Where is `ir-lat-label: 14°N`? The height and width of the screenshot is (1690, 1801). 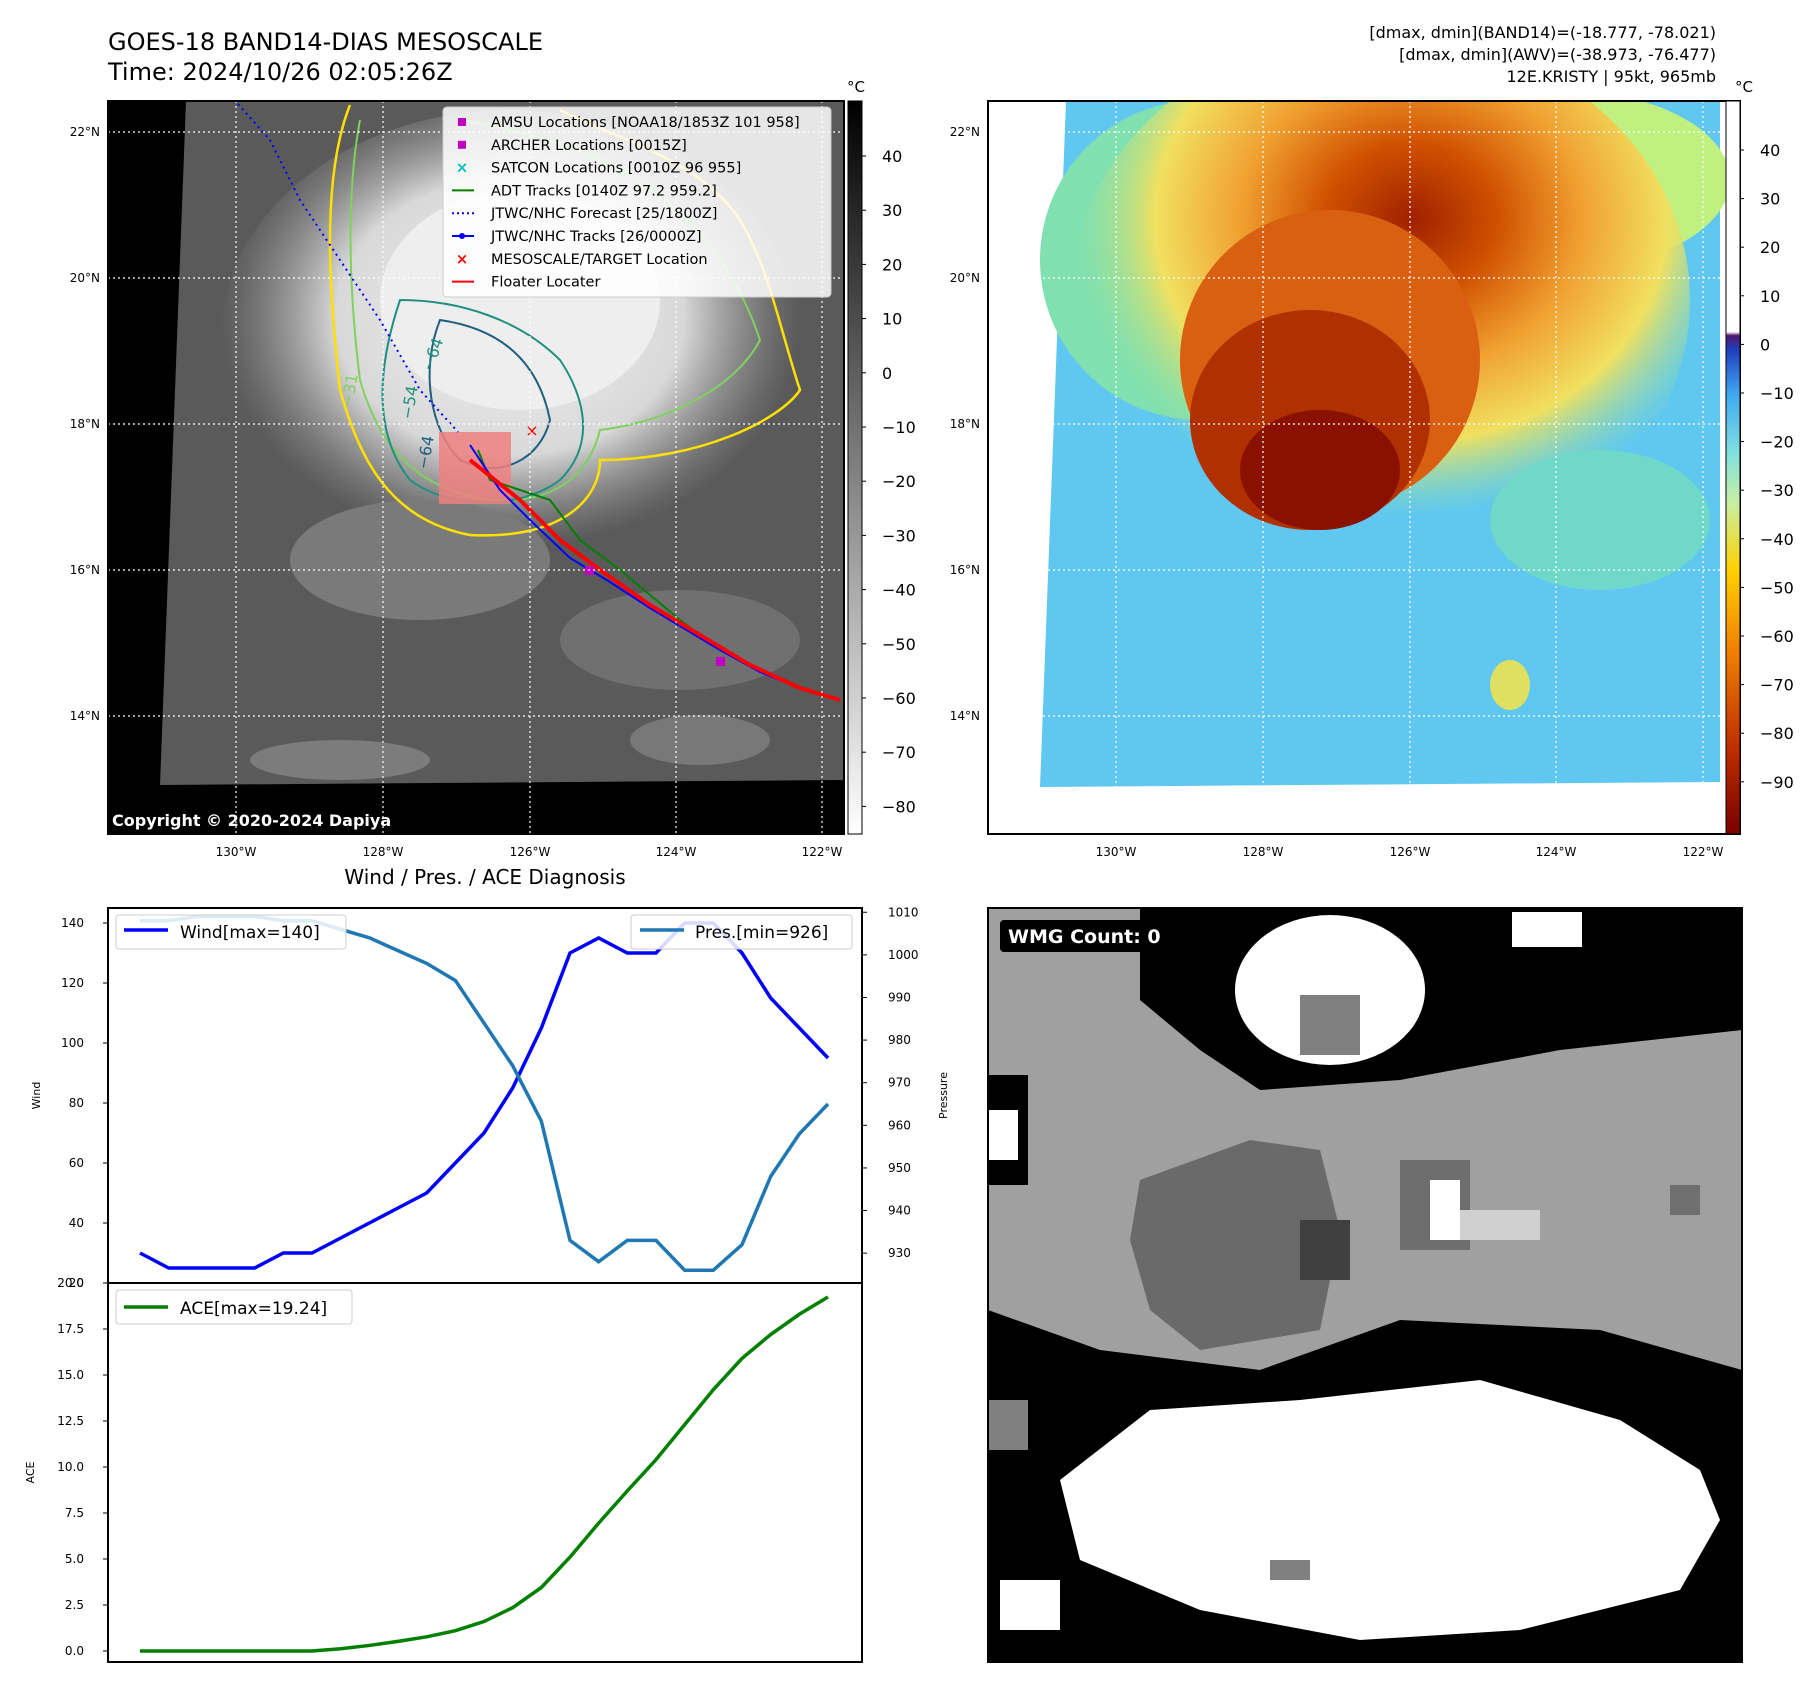
ir-lat-label: 14°N is located at coordinates (85, 716).